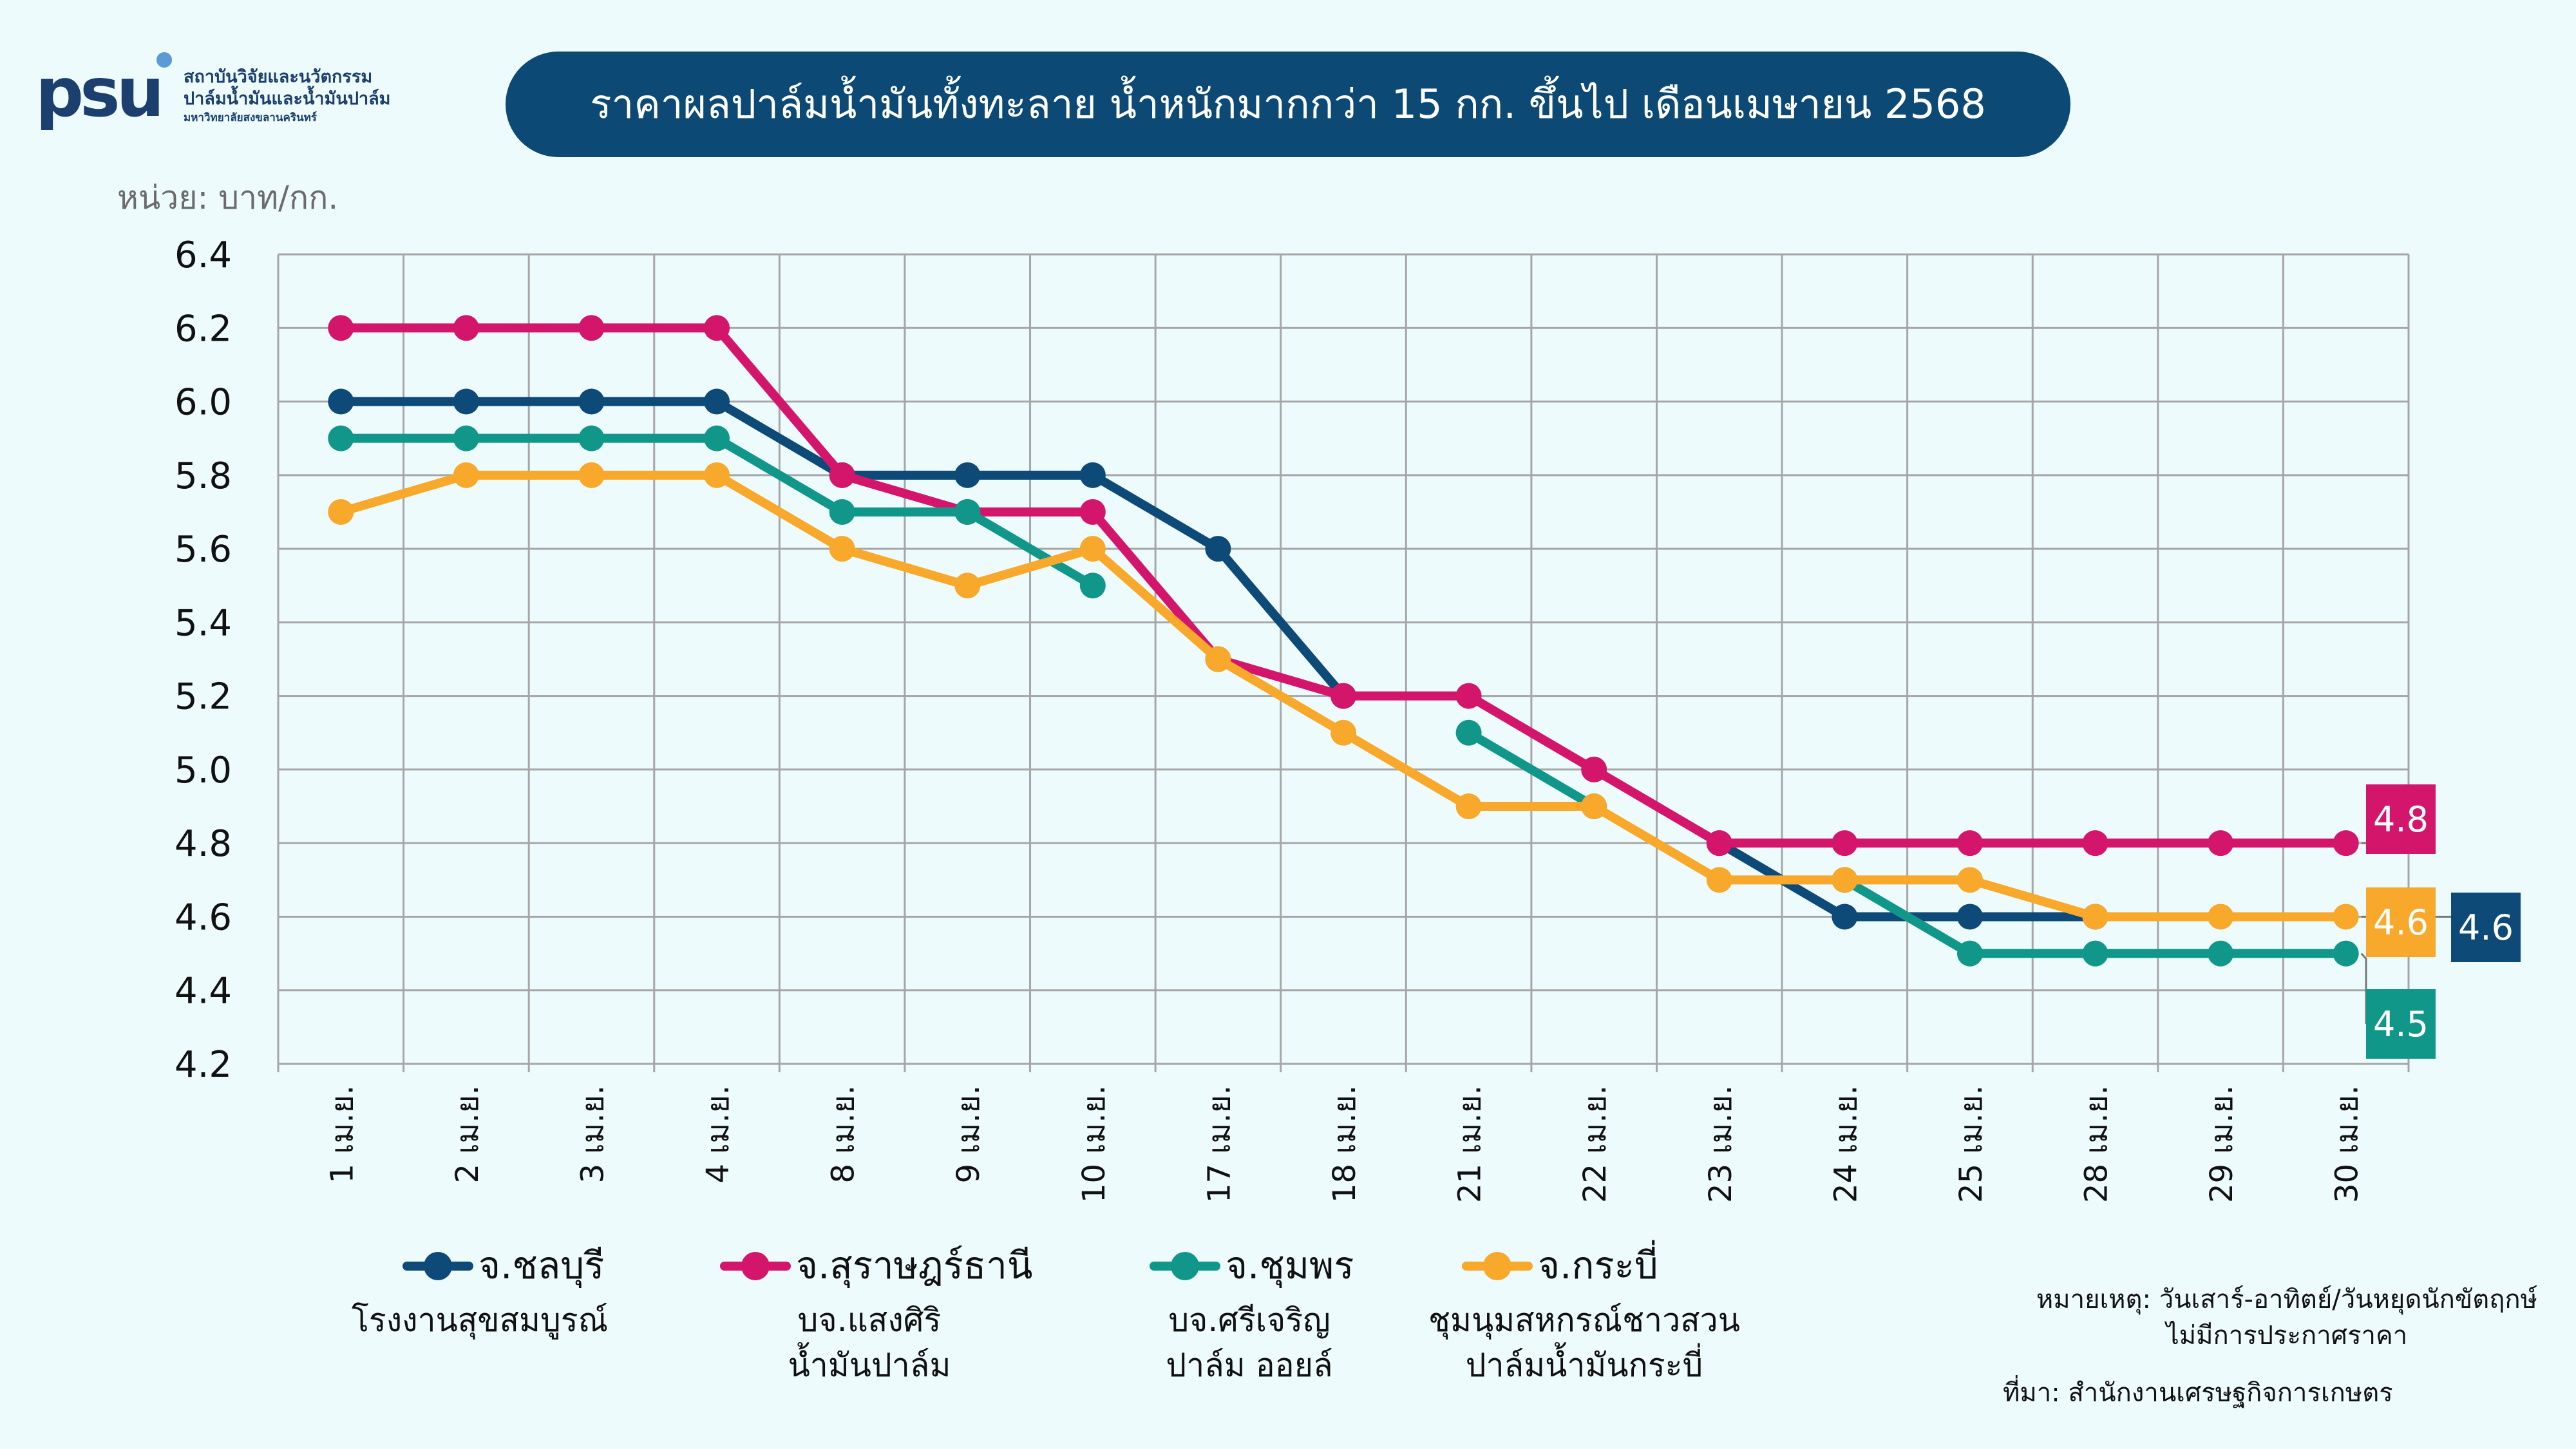 This screenshot has height=1449, width=2576. What do you see at coordinates (1290, 1265) in the screenshot?
I see `legend-label: จ.ชุมพร` at bounding box center [1290, 1265].